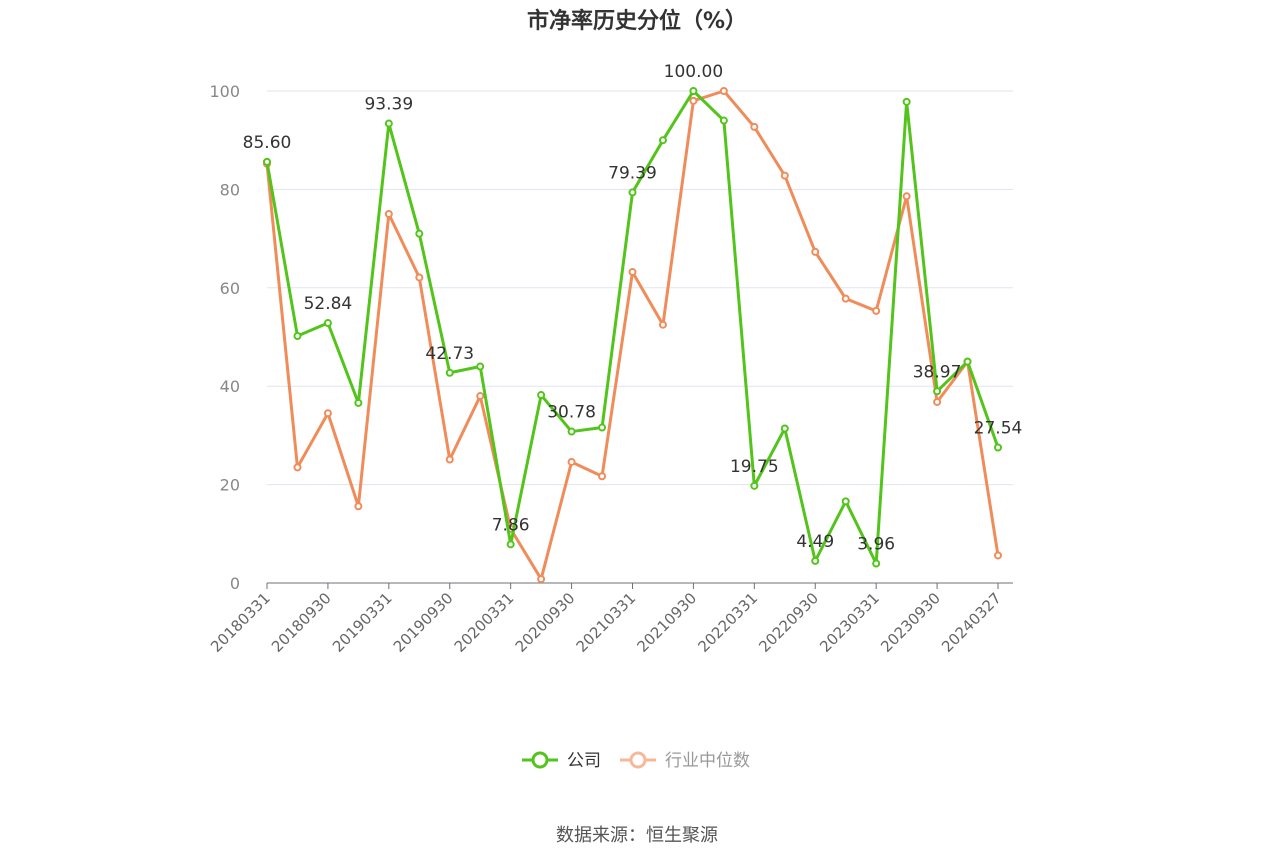  Describe the element at coordinates (632, 173) in the screenshot. I see `data-label: 79.39` at that location.